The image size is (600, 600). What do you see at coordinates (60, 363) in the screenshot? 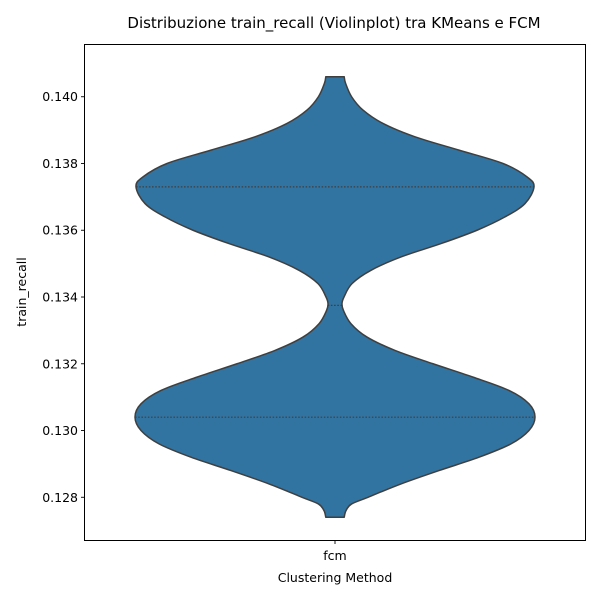
I see `y-tick-label: 0.132` at bounding box center [60, 363].